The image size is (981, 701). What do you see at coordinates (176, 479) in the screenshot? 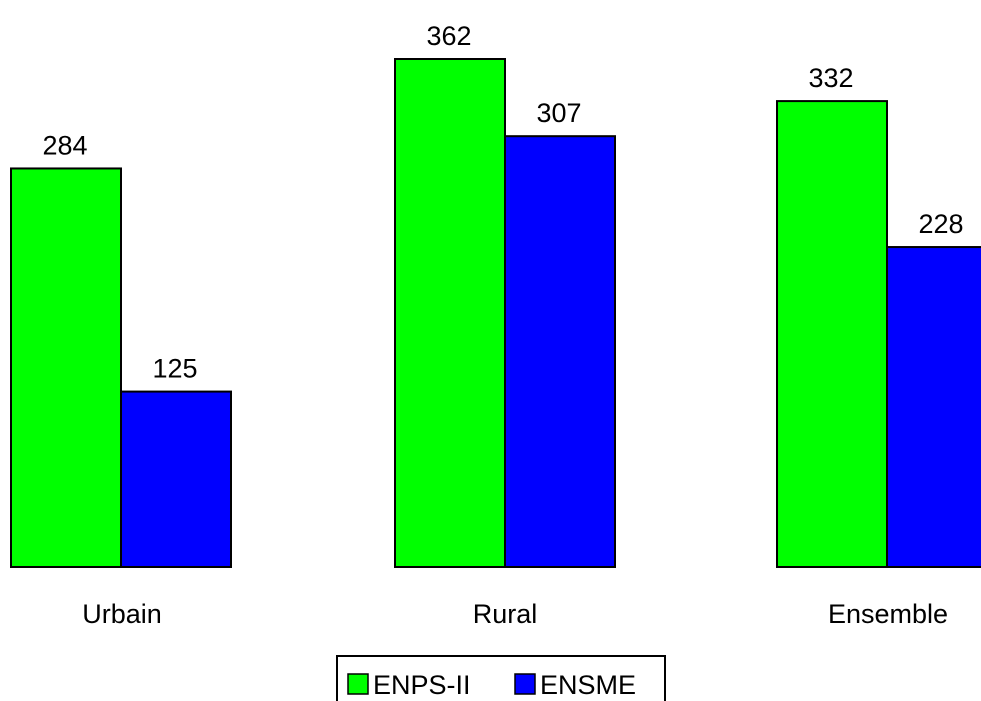
I see `bar-urbain-ensme` at bounding box center [176, 479].